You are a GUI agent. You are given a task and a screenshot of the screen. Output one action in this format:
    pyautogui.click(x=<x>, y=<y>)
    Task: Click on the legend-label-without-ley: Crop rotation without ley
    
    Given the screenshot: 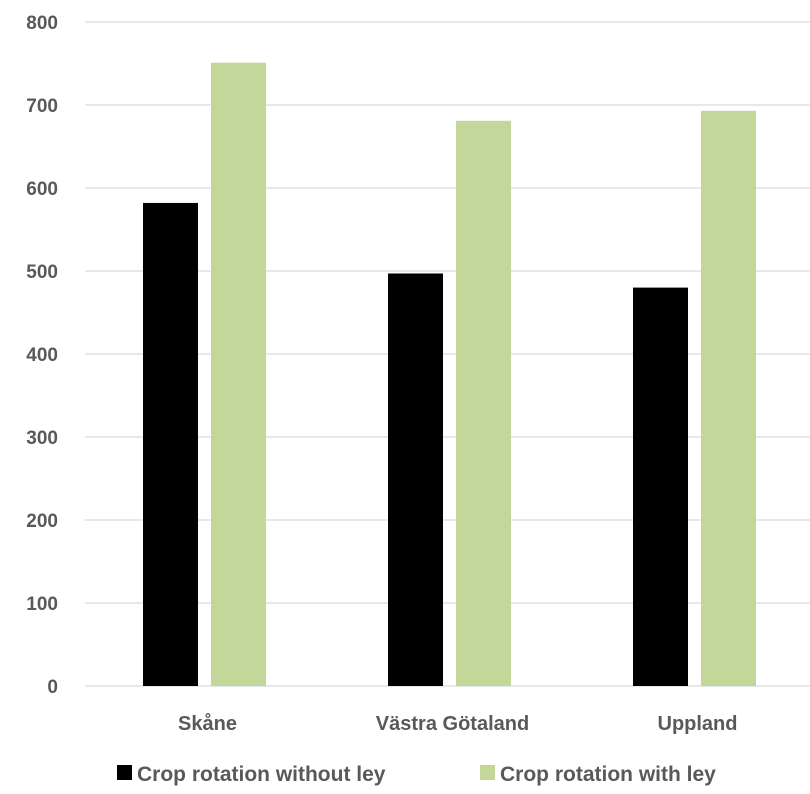 What is the action you would take?
    pyautogui.click(x=261, y=774)
    